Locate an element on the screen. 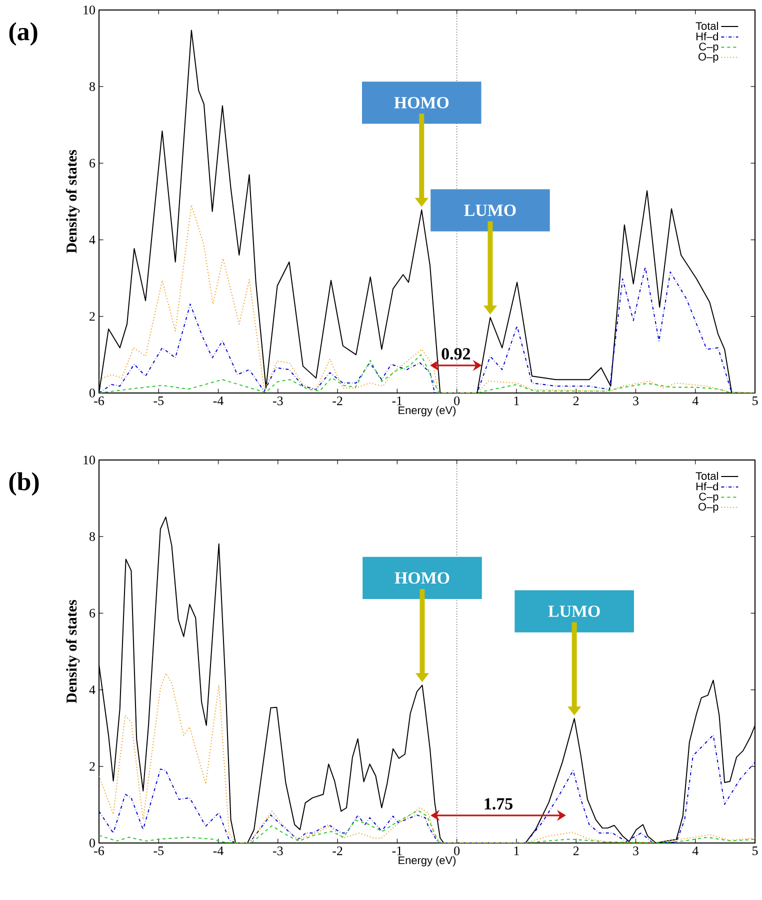 Image resolution: width=762 pixels, height=900 pixels. chart-title: (a) is located at coordinates (23, 34).